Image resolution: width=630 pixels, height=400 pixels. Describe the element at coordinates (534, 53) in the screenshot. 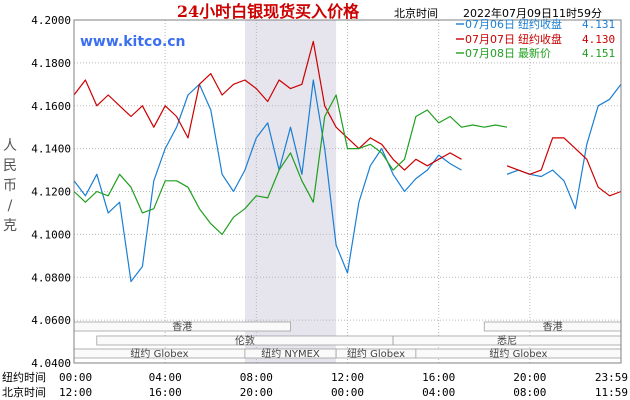

I see `legend-closing-label: 最新价` at that location.